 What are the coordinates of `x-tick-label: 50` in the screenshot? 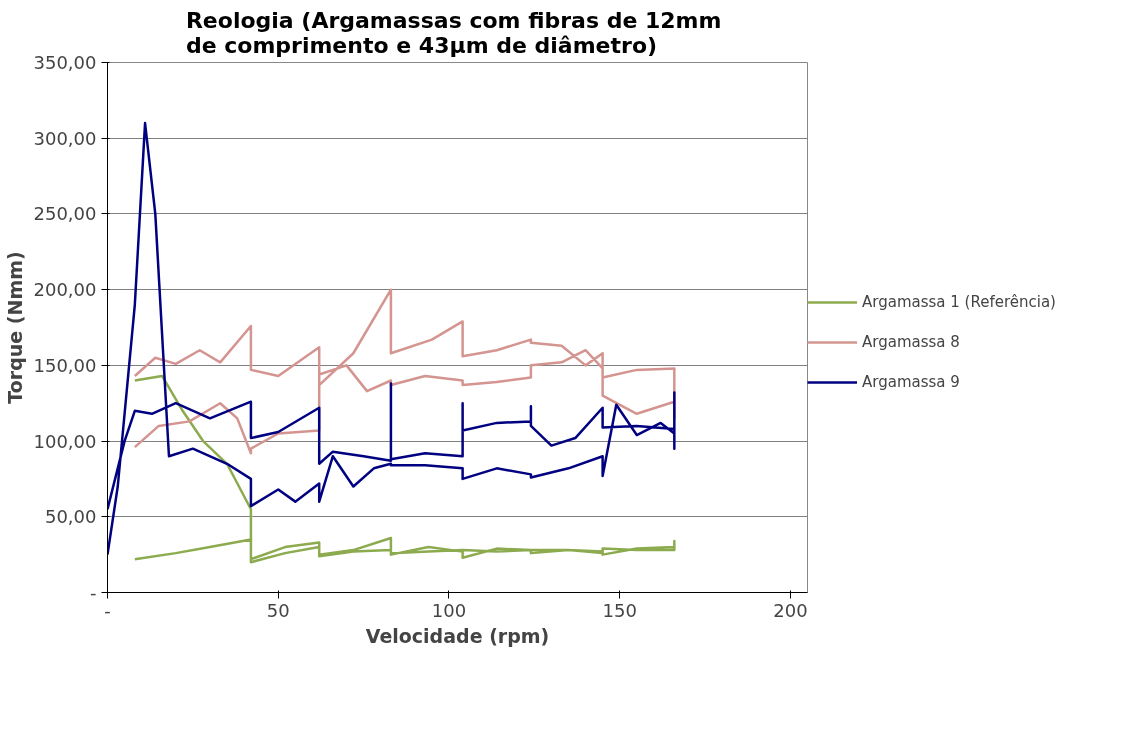 It's located at (278, 610).